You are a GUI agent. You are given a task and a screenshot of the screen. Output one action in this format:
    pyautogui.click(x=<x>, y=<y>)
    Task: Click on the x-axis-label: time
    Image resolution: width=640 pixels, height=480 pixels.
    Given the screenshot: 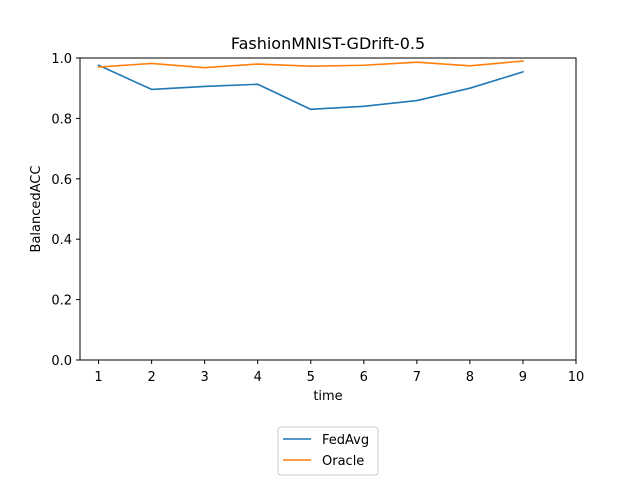 What is the action you would take?
    pyautogui.click(x=327, y=396)
    